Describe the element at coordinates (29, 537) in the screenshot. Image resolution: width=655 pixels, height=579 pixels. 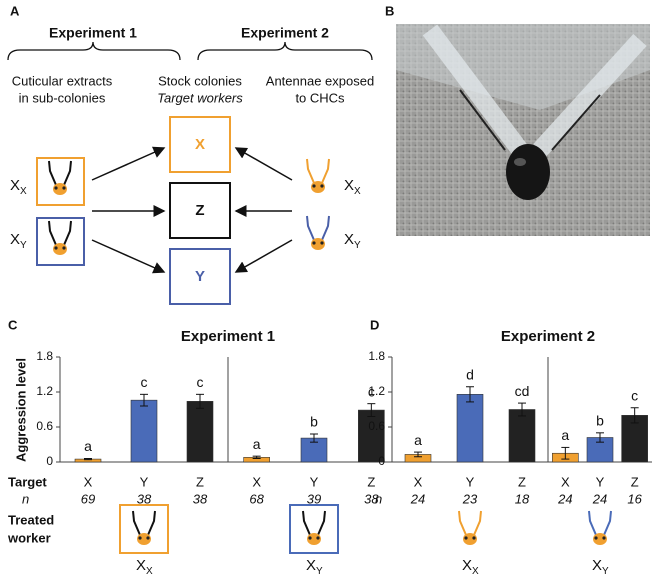
I see `row-label: worker` at that location.